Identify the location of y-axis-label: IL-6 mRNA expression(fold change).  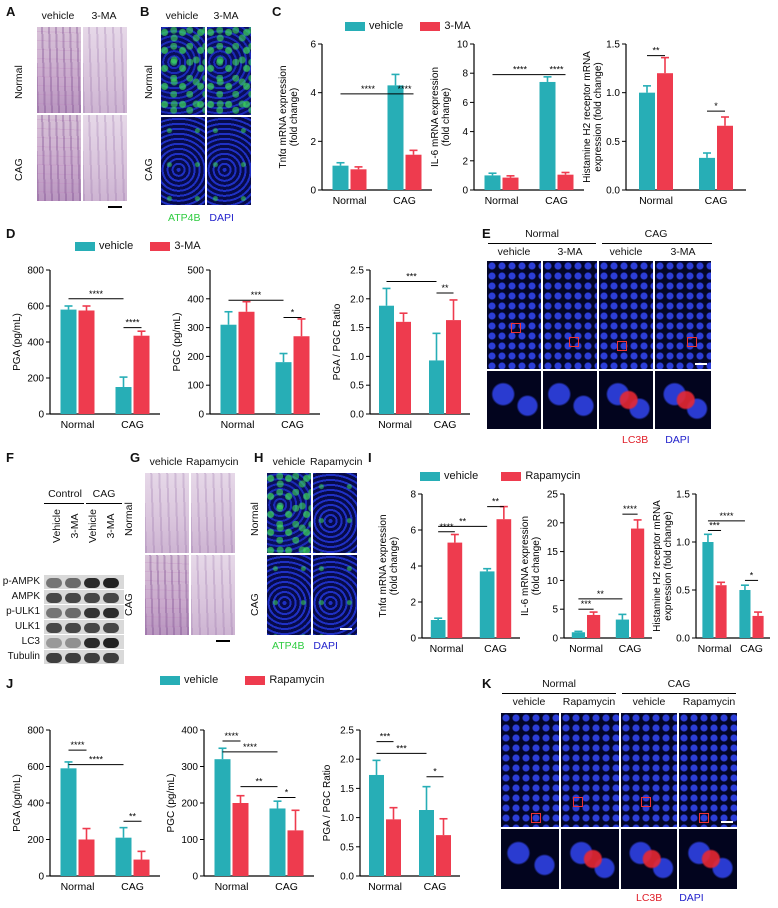
(441, 117).